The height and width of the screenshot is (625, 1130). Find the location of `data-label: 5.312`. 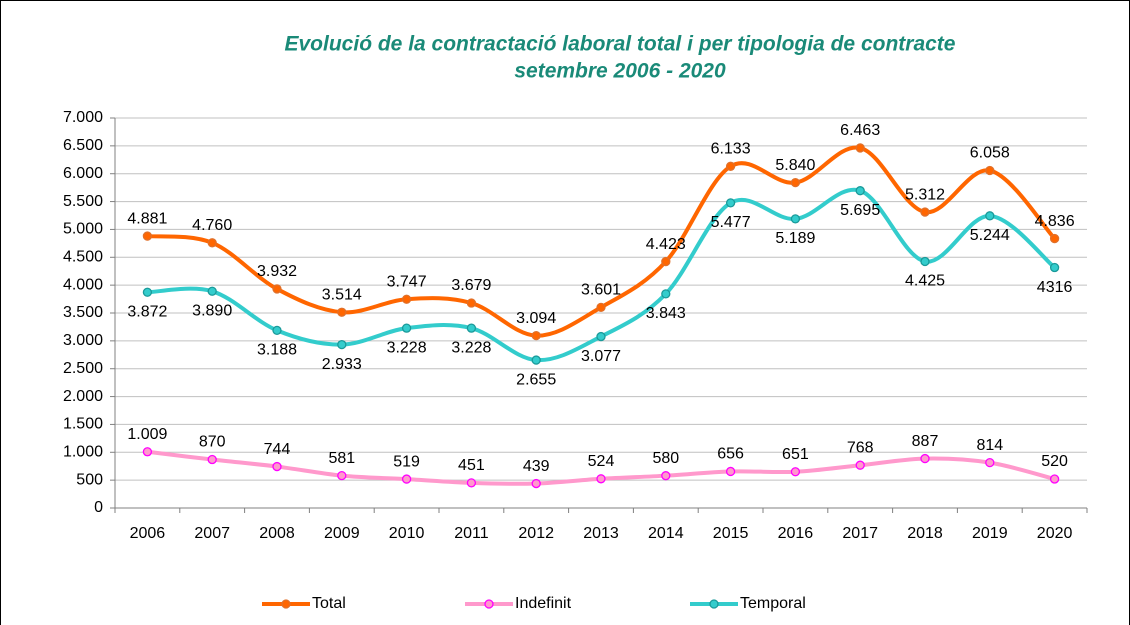

data-label: 5.312 is located at coordinates (925, 194).